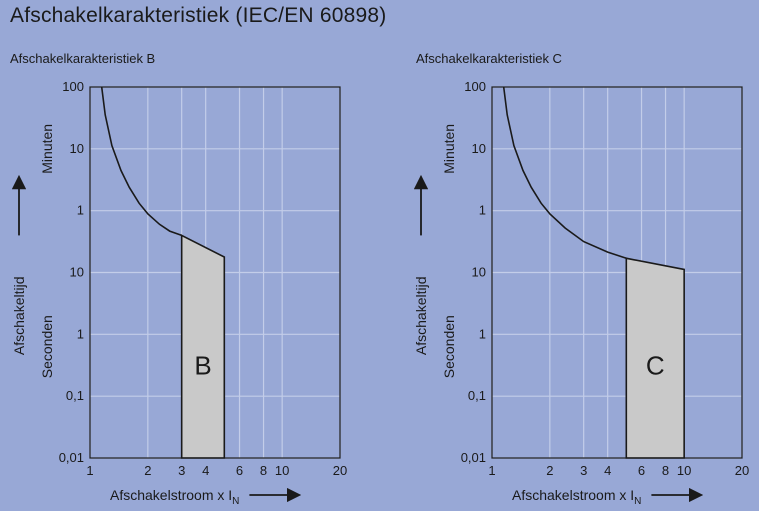 The width and height of the screenshot is (759, 511). Describe the element at coordinates (198, 15) in the screenshot. I see `page-title: Afschakelkarakteristiek (IEC/EN 60898)` at that location.